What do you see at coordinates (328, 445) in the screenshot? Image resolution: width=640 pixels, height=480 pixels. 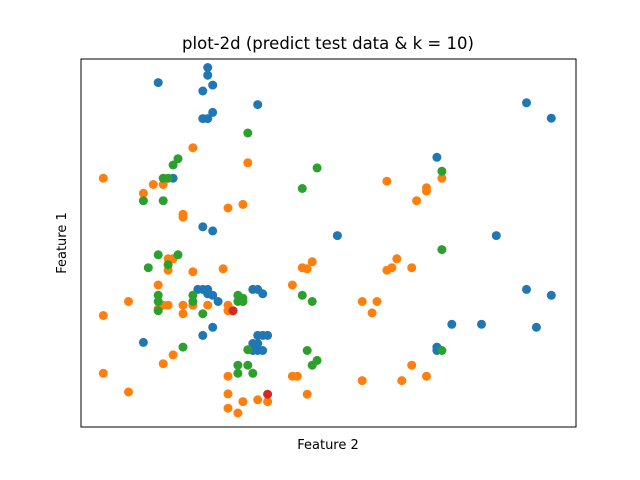 I see `x-axis-label: Feature 2` at bounding box center [328, 445].